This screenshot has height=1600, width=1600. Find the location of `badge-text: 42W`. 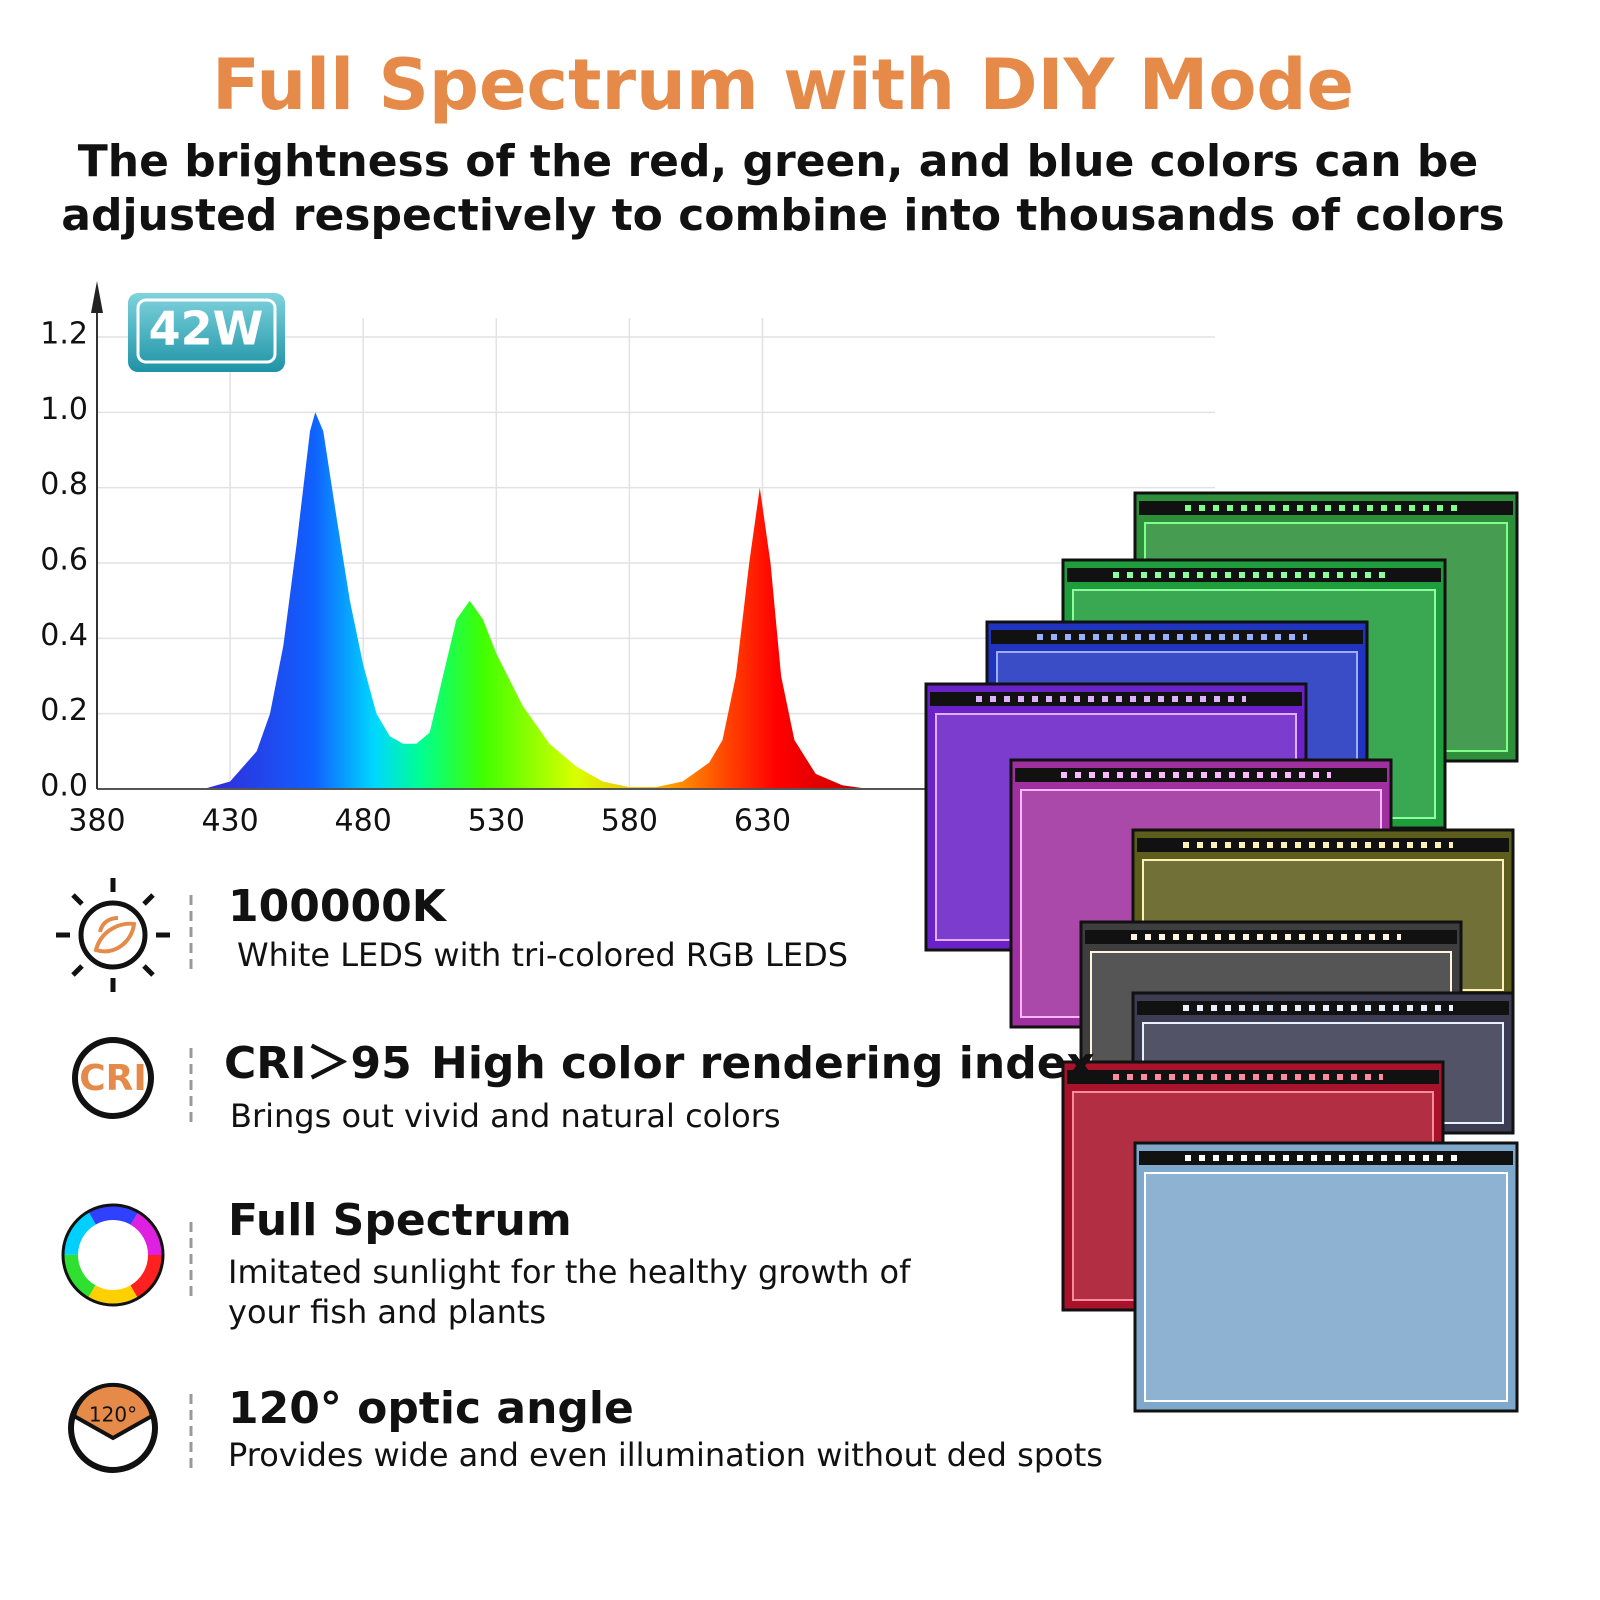

badge-text: 42W is located at coordinates (206, 329).